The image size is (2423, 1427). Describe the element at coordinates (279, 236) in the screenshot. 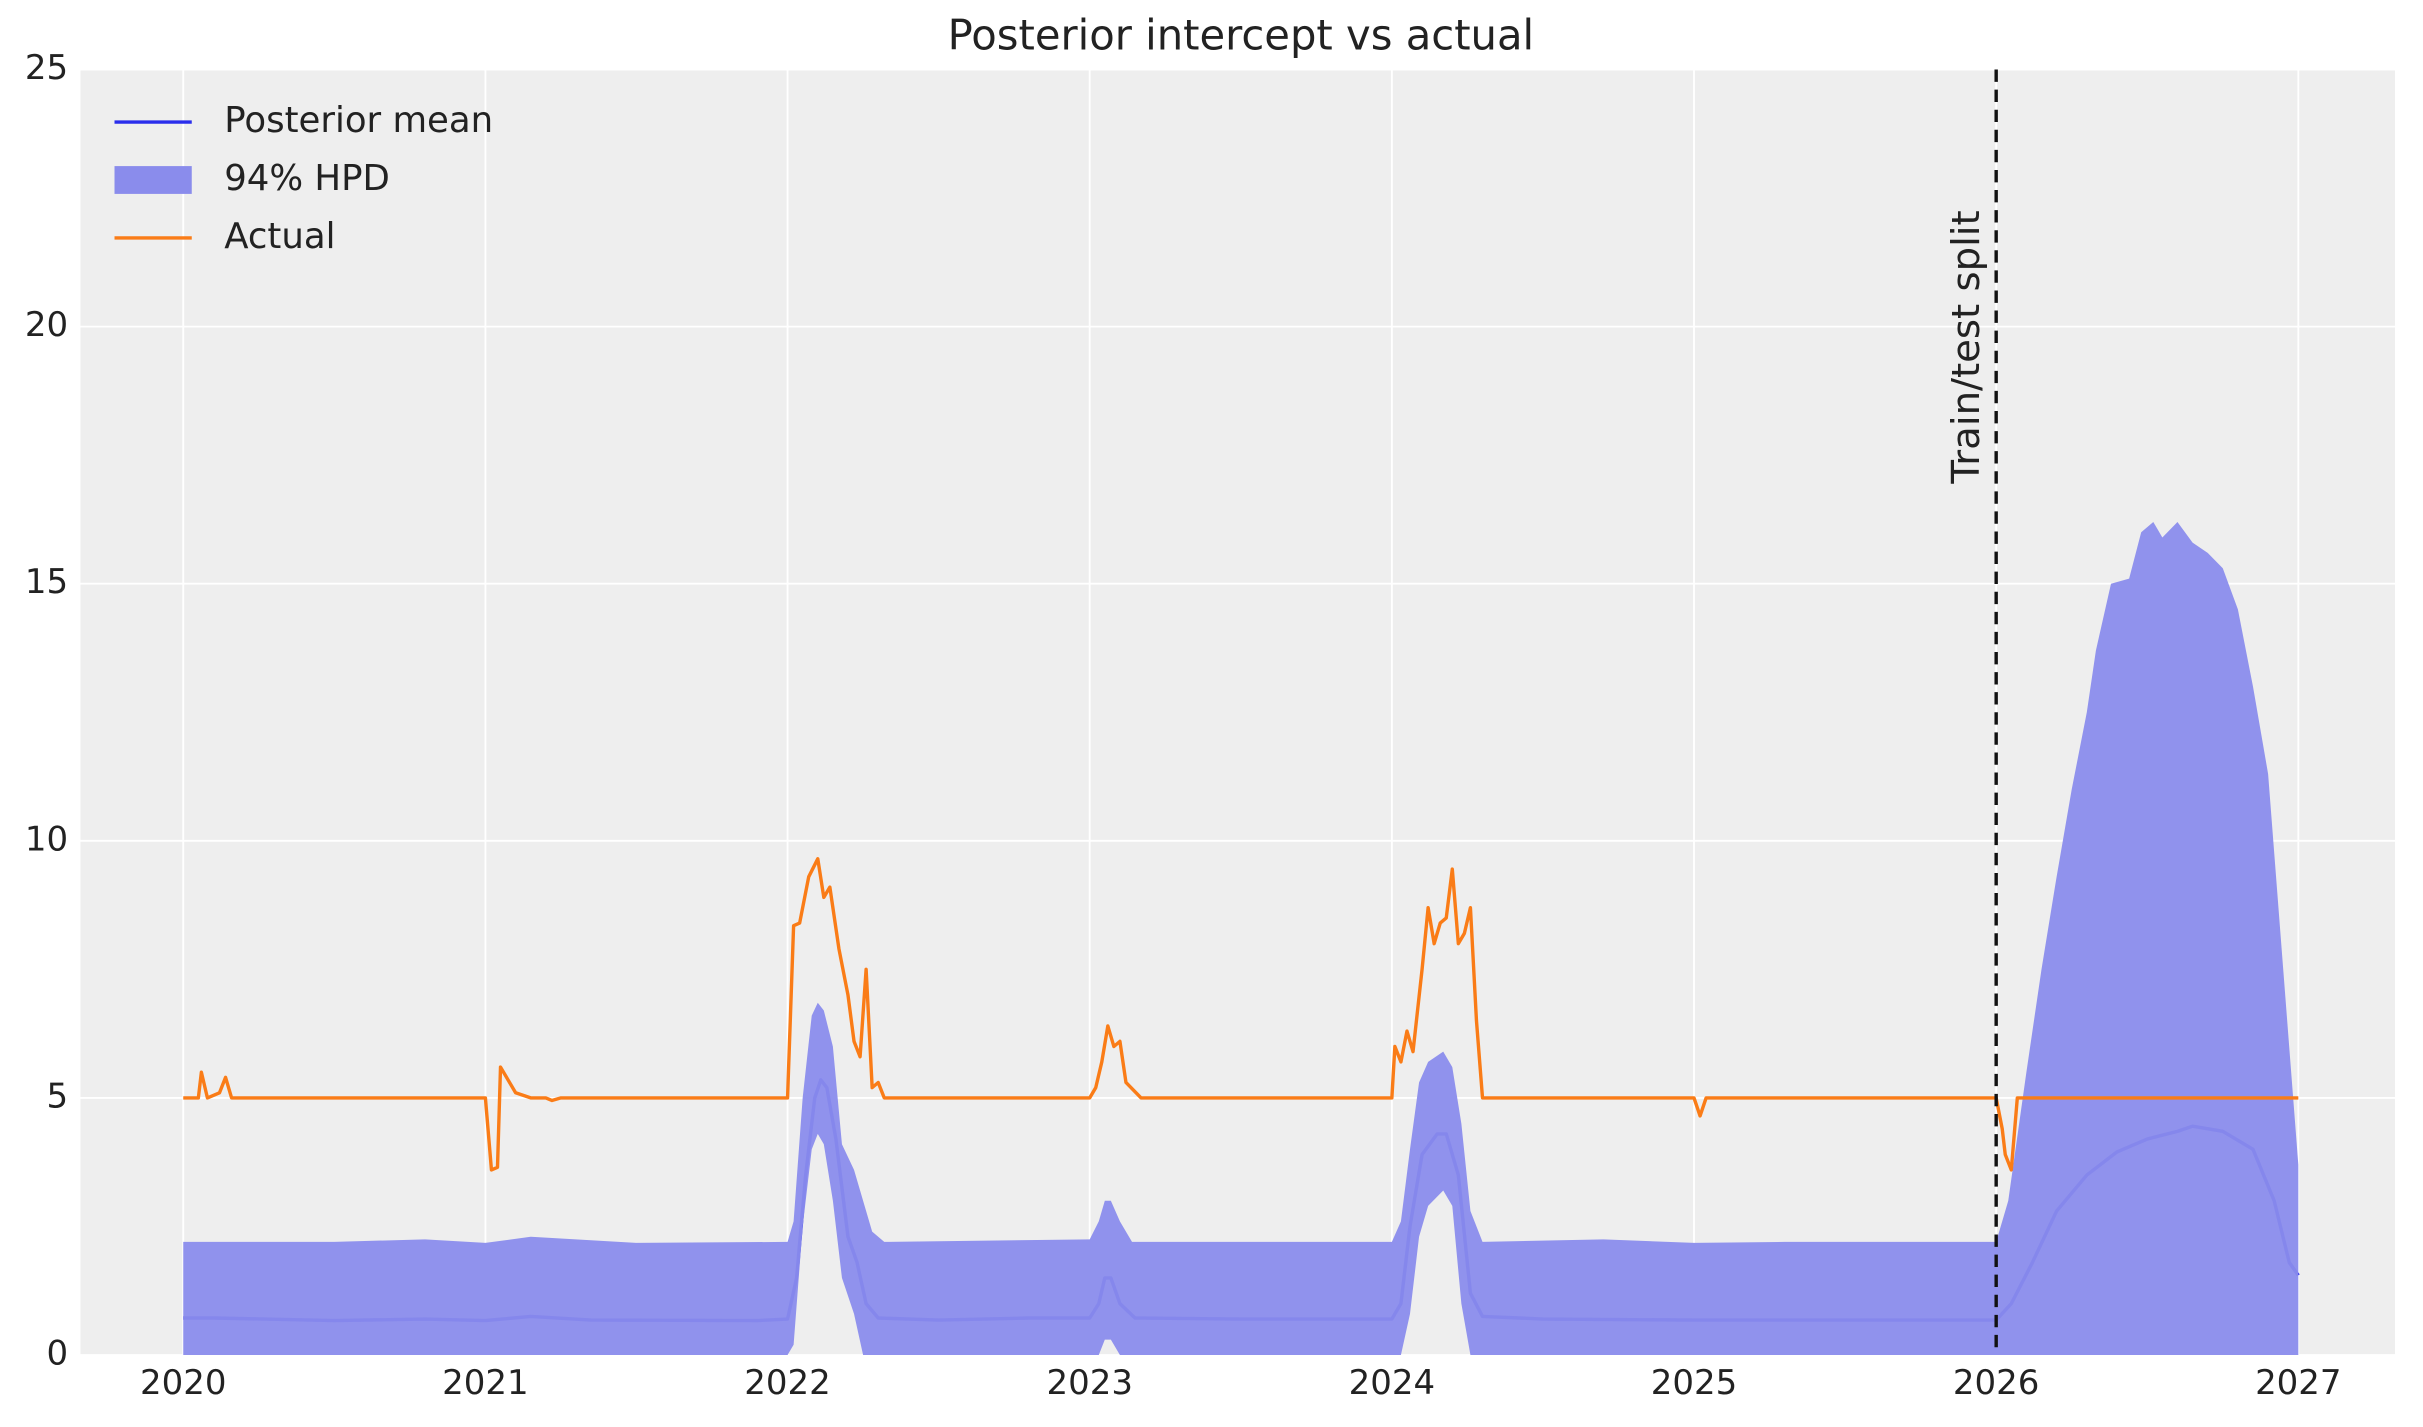

I see `legend-label: Actual` at that location.